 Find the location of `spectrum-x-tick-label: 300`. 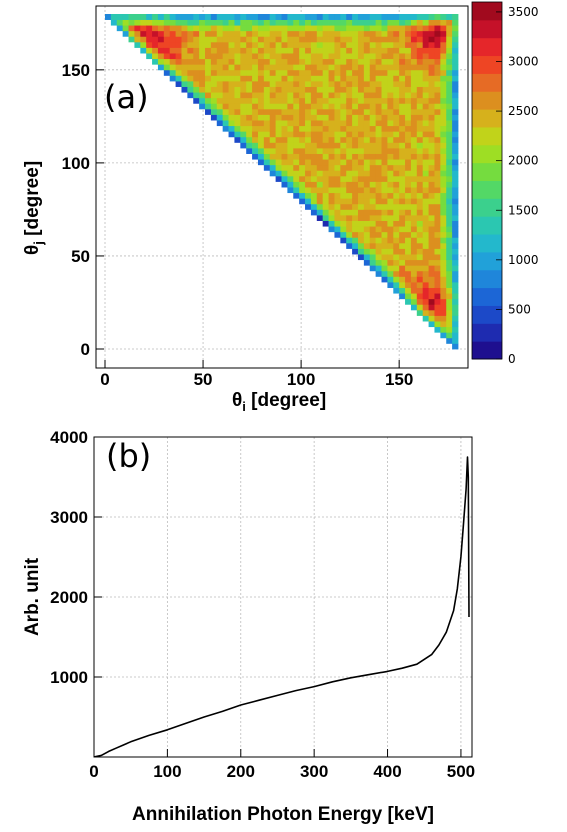

spectrum-x-tick-label: 300 is located at coordinates (314, 771).